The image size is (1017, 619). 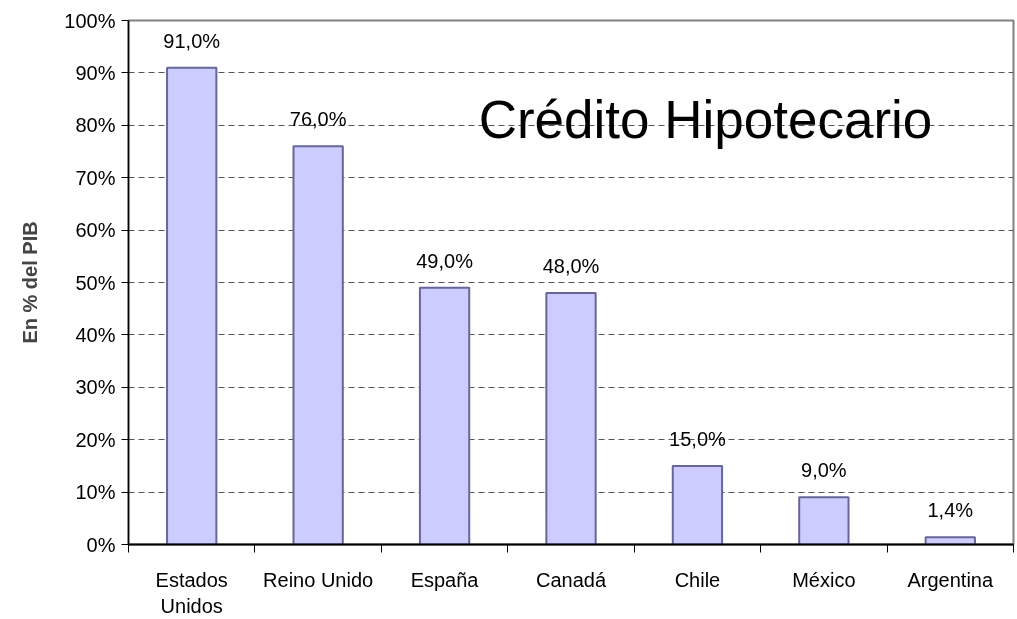 I want to click on y-tick-label: 50%, so click(x=95, y=282).